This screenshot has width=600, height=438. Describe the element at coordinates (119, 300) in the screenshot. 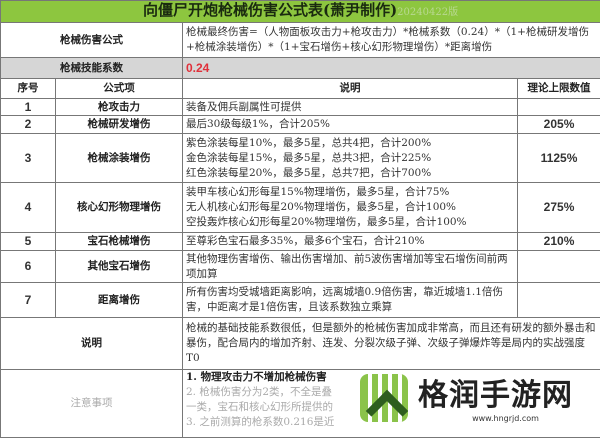

I see `row-item: 距离增伤` at that location.